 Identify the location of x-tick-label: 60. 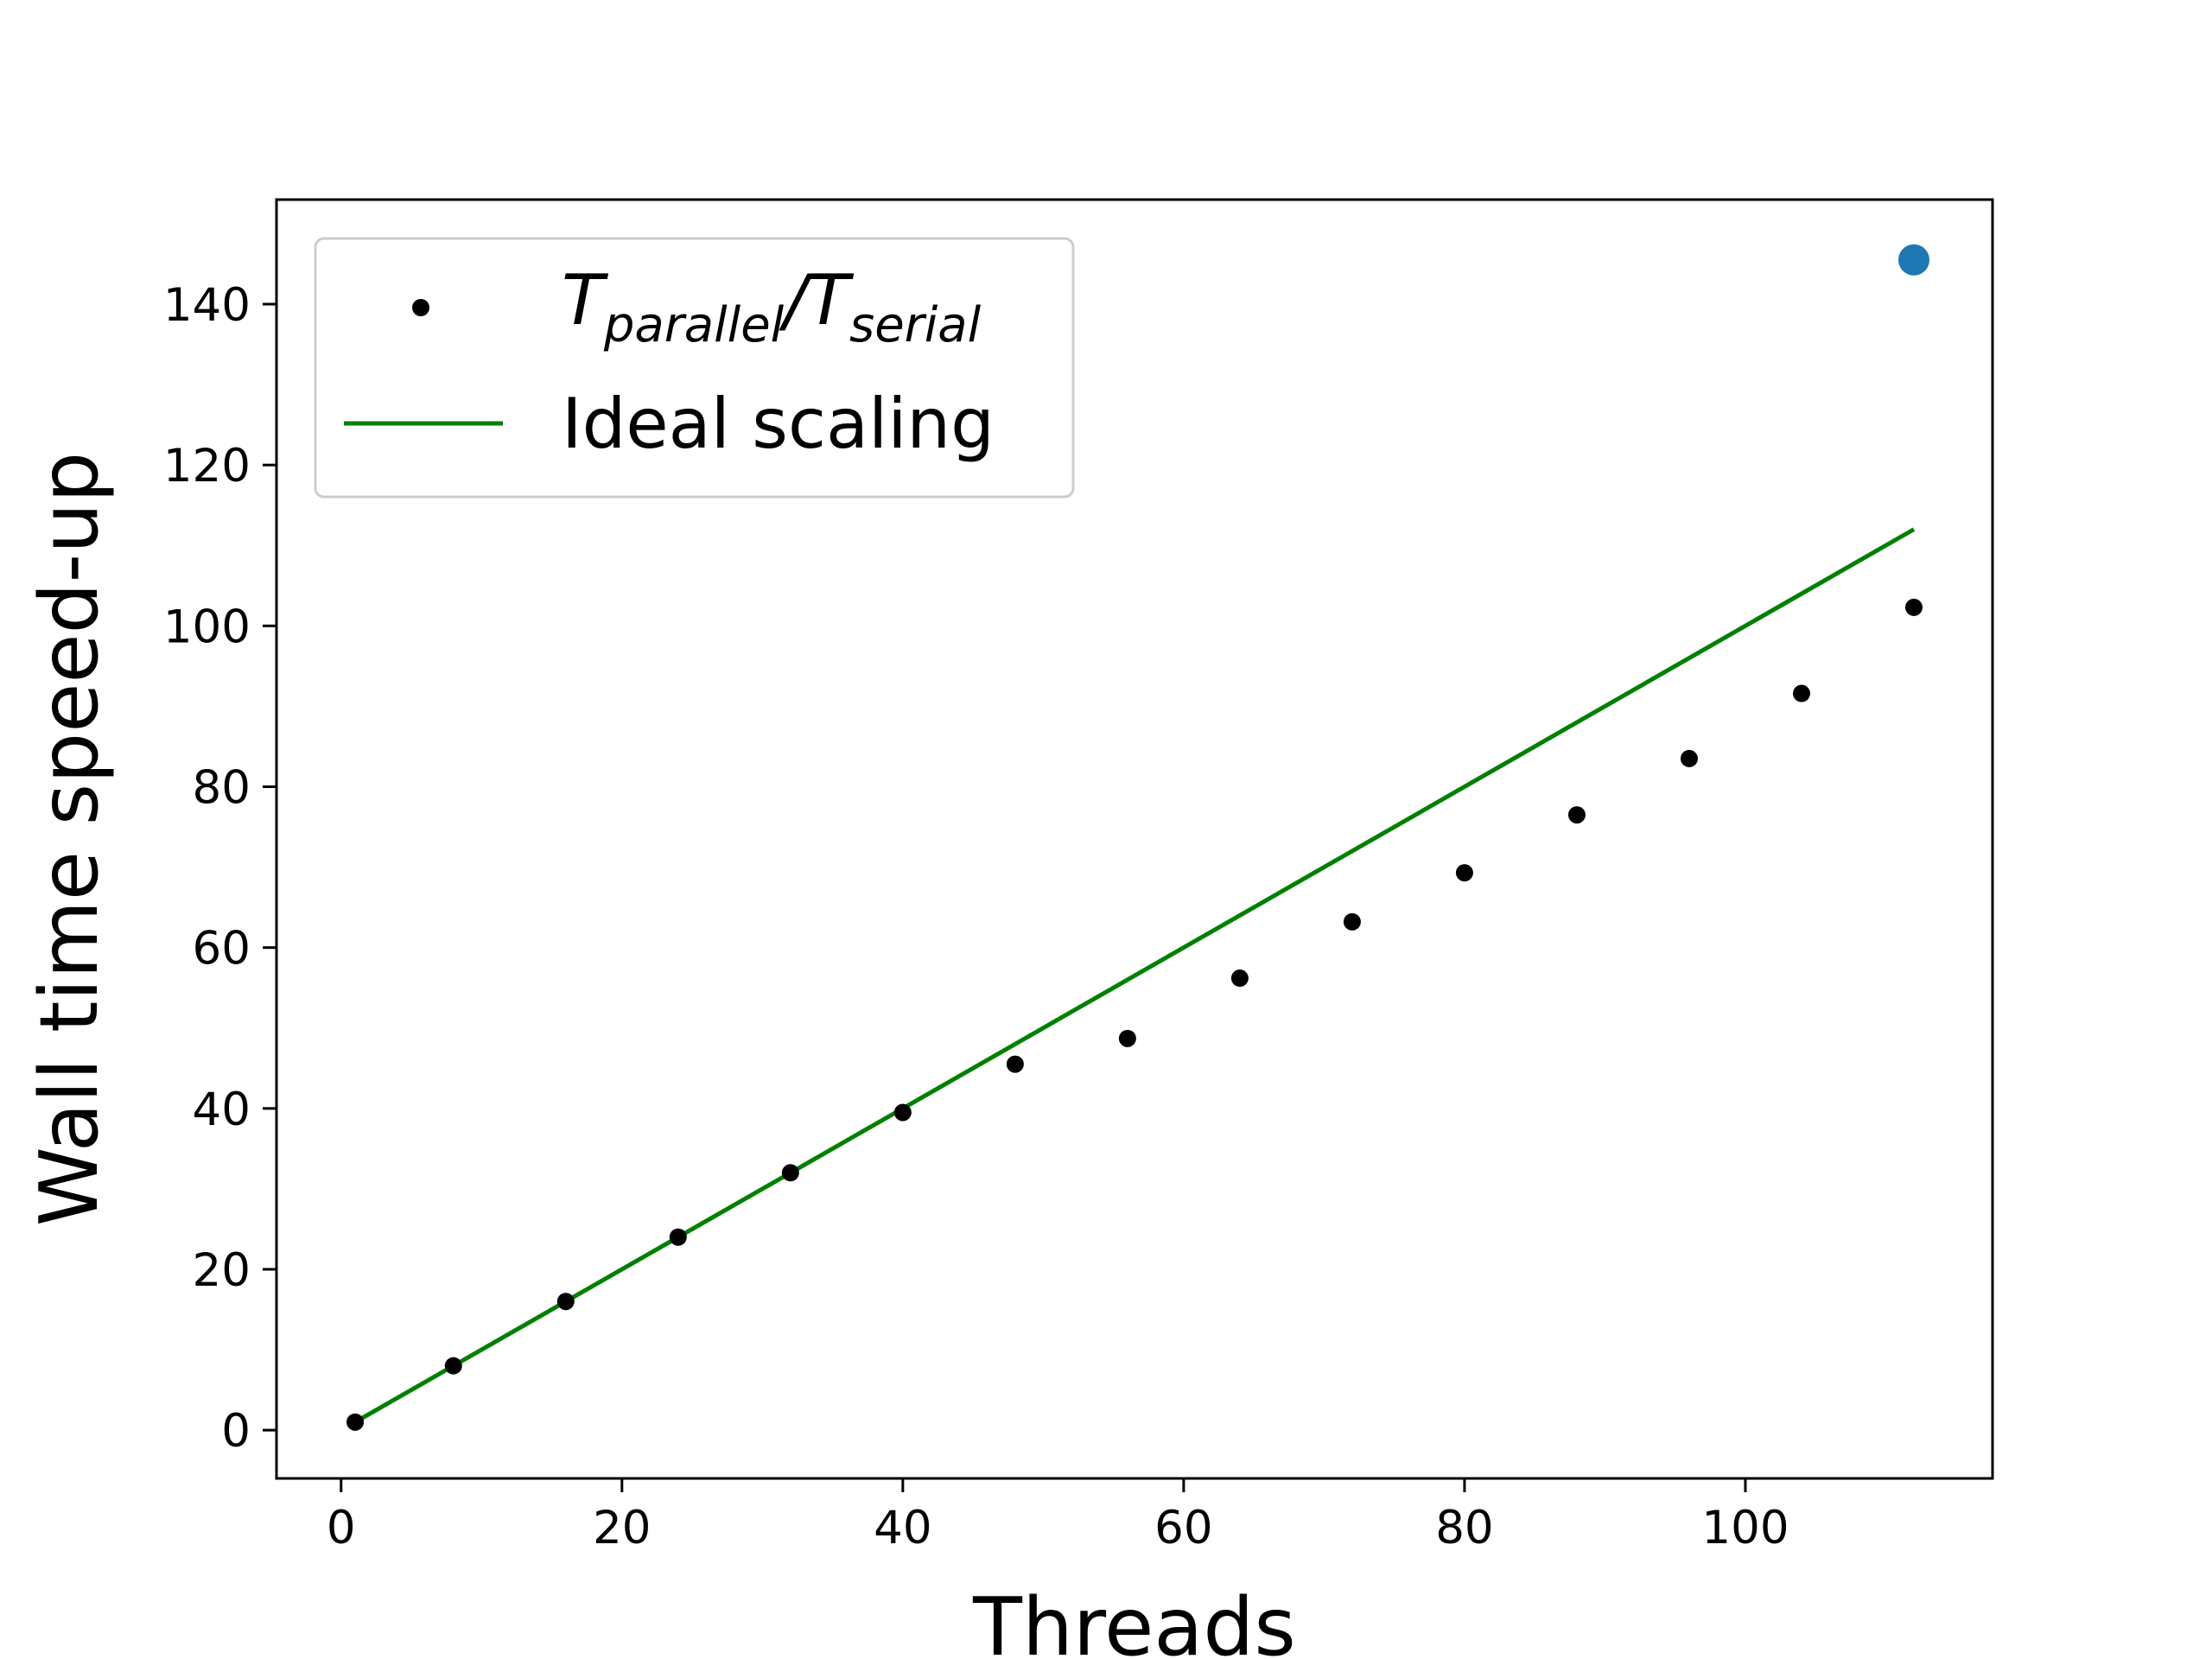
(1183, 1528).